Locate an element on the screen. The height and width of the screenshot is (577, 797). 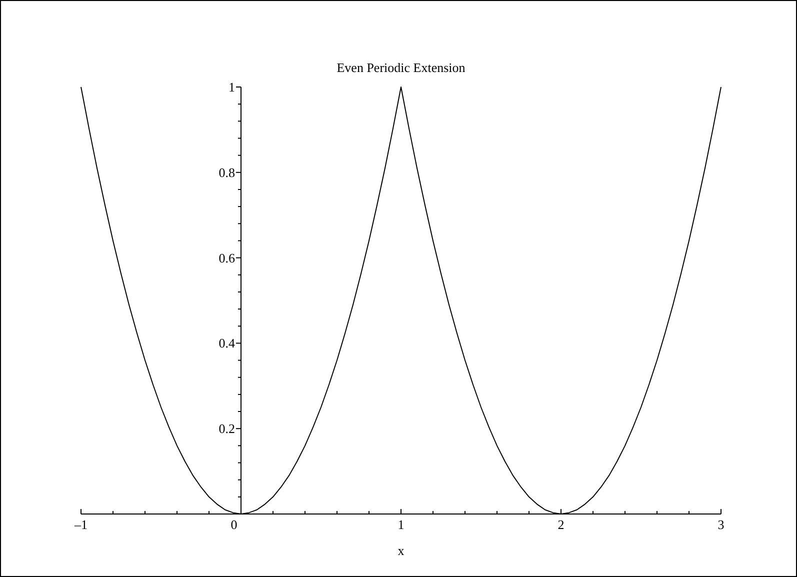
x-tick-label: 0 is located at coordinates (234, 524).